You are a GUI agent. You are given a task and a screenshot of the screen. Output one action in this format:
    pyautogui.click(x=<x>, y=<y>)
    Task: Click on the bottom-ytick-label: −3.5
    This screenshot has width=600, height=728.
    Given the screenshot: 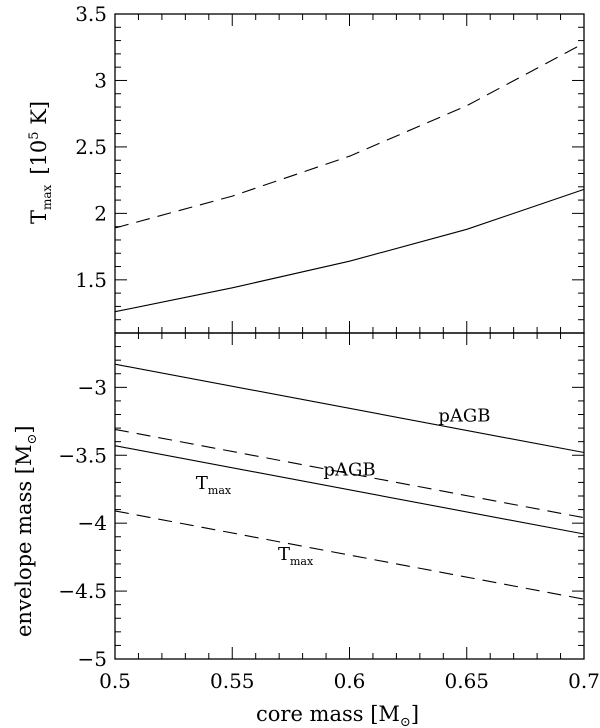 What is the action you would take?
    pyautogui.click(x=82, y=455)
    